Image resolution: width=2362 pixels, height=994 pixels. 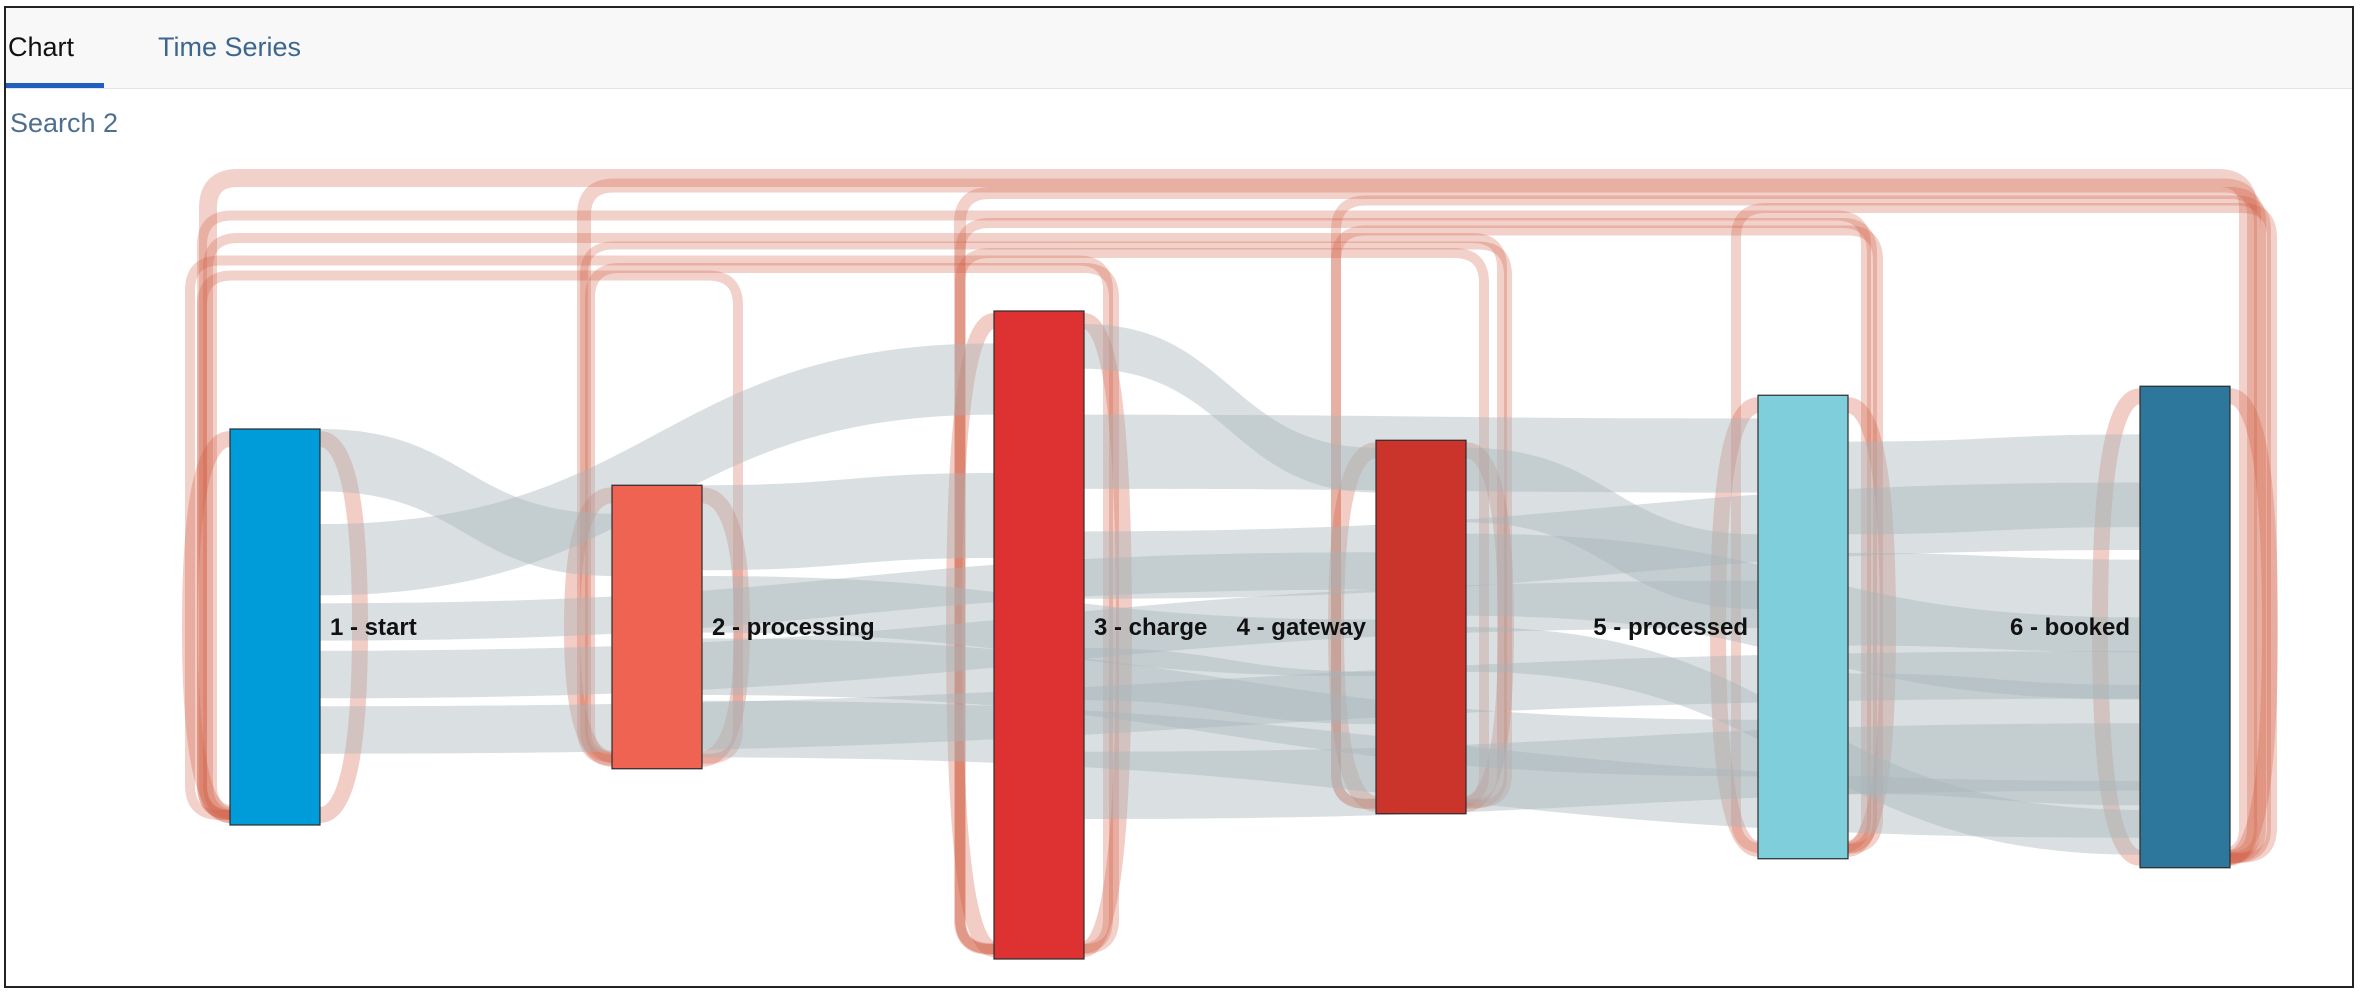 What do you see at coordinates (230, 47) in the screenshot?
I see `tab-time-series-label: Time Series` at bounding box center [230, 47].